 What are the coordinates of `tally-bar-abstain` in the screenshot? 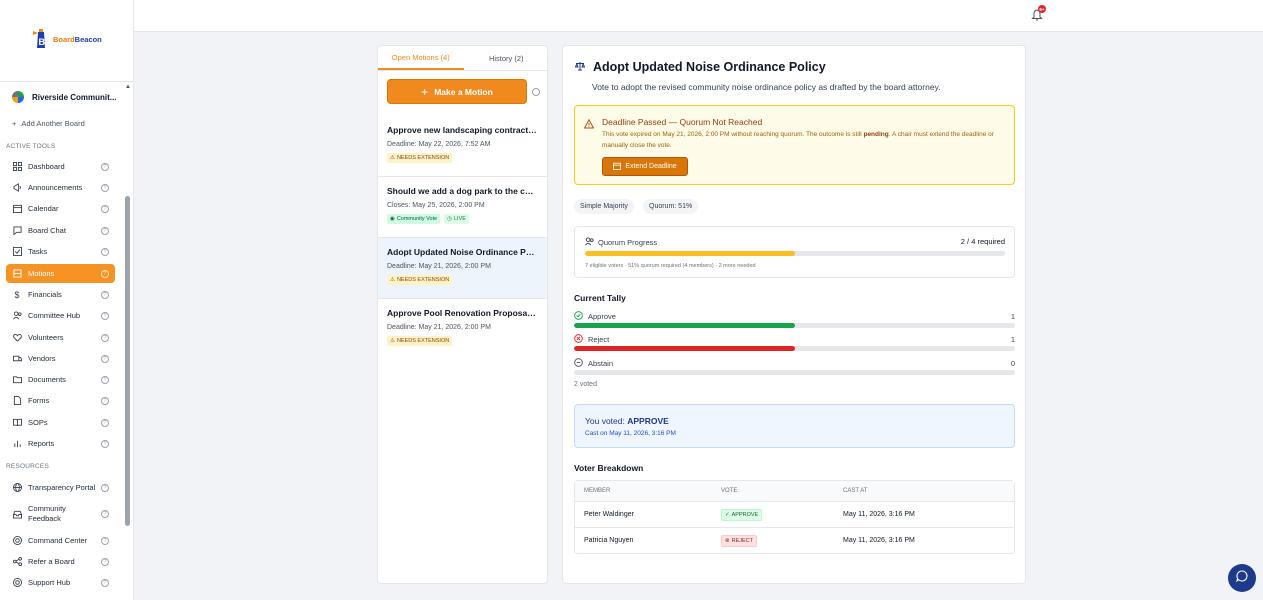 It's located at (794, 372).